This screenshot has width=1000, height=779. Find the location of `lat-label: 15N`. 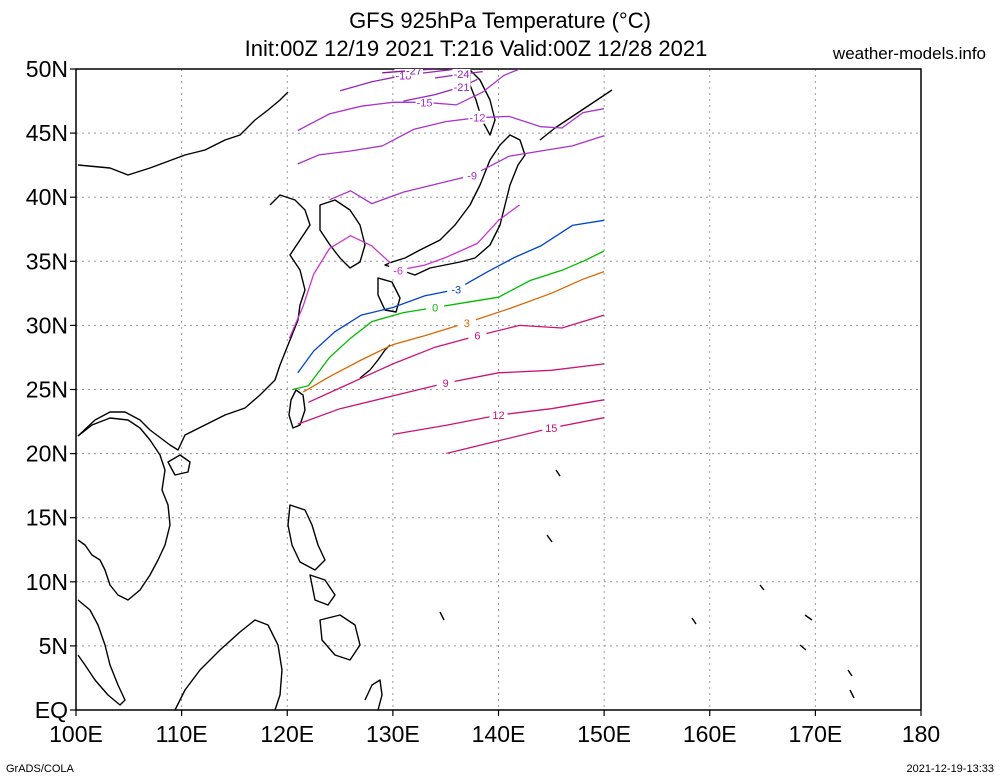

lat-label: 15N is located at coordinates (47, 518).